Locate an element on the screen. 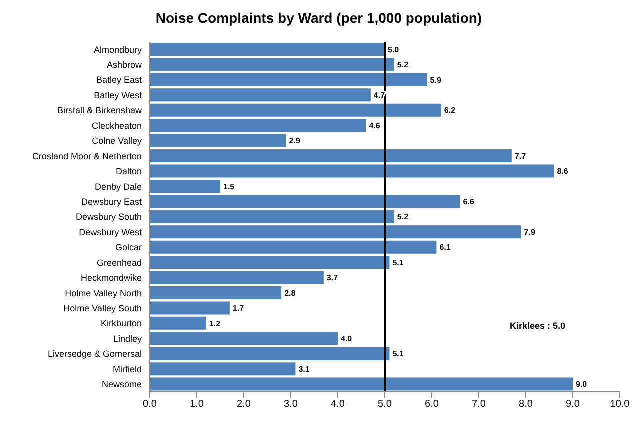  x-tick-label: 5.0 is located at coordinates (385, 404).